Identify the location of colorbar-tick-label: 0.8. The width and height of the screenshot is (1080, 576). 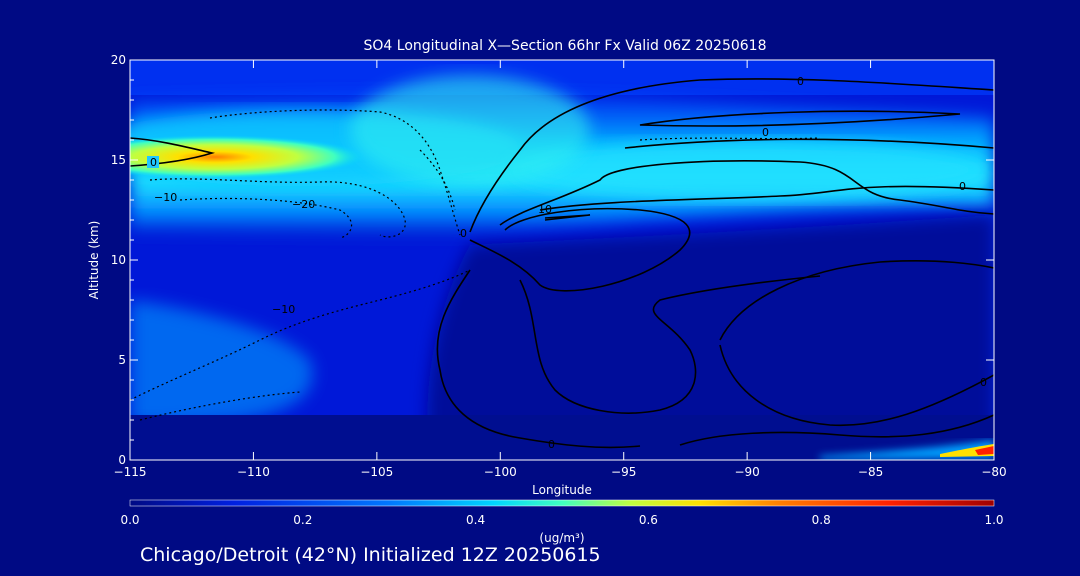
(821, 520).